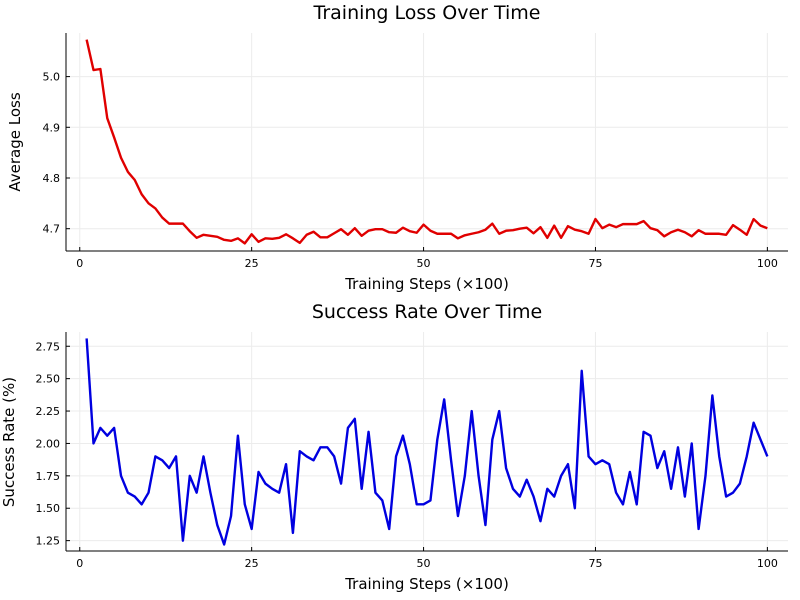 Image resolution: width=800 pixels, height=600 pixels. Describe the element at coordinates (79, 263) in the screenshot. I see `loss-x-tick-label: 0` at that location.